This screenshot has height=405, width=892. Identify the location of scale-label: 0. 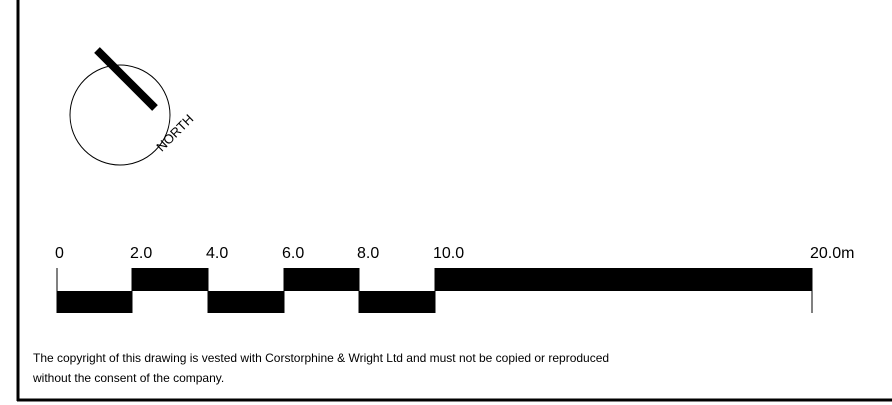
(59, 253).